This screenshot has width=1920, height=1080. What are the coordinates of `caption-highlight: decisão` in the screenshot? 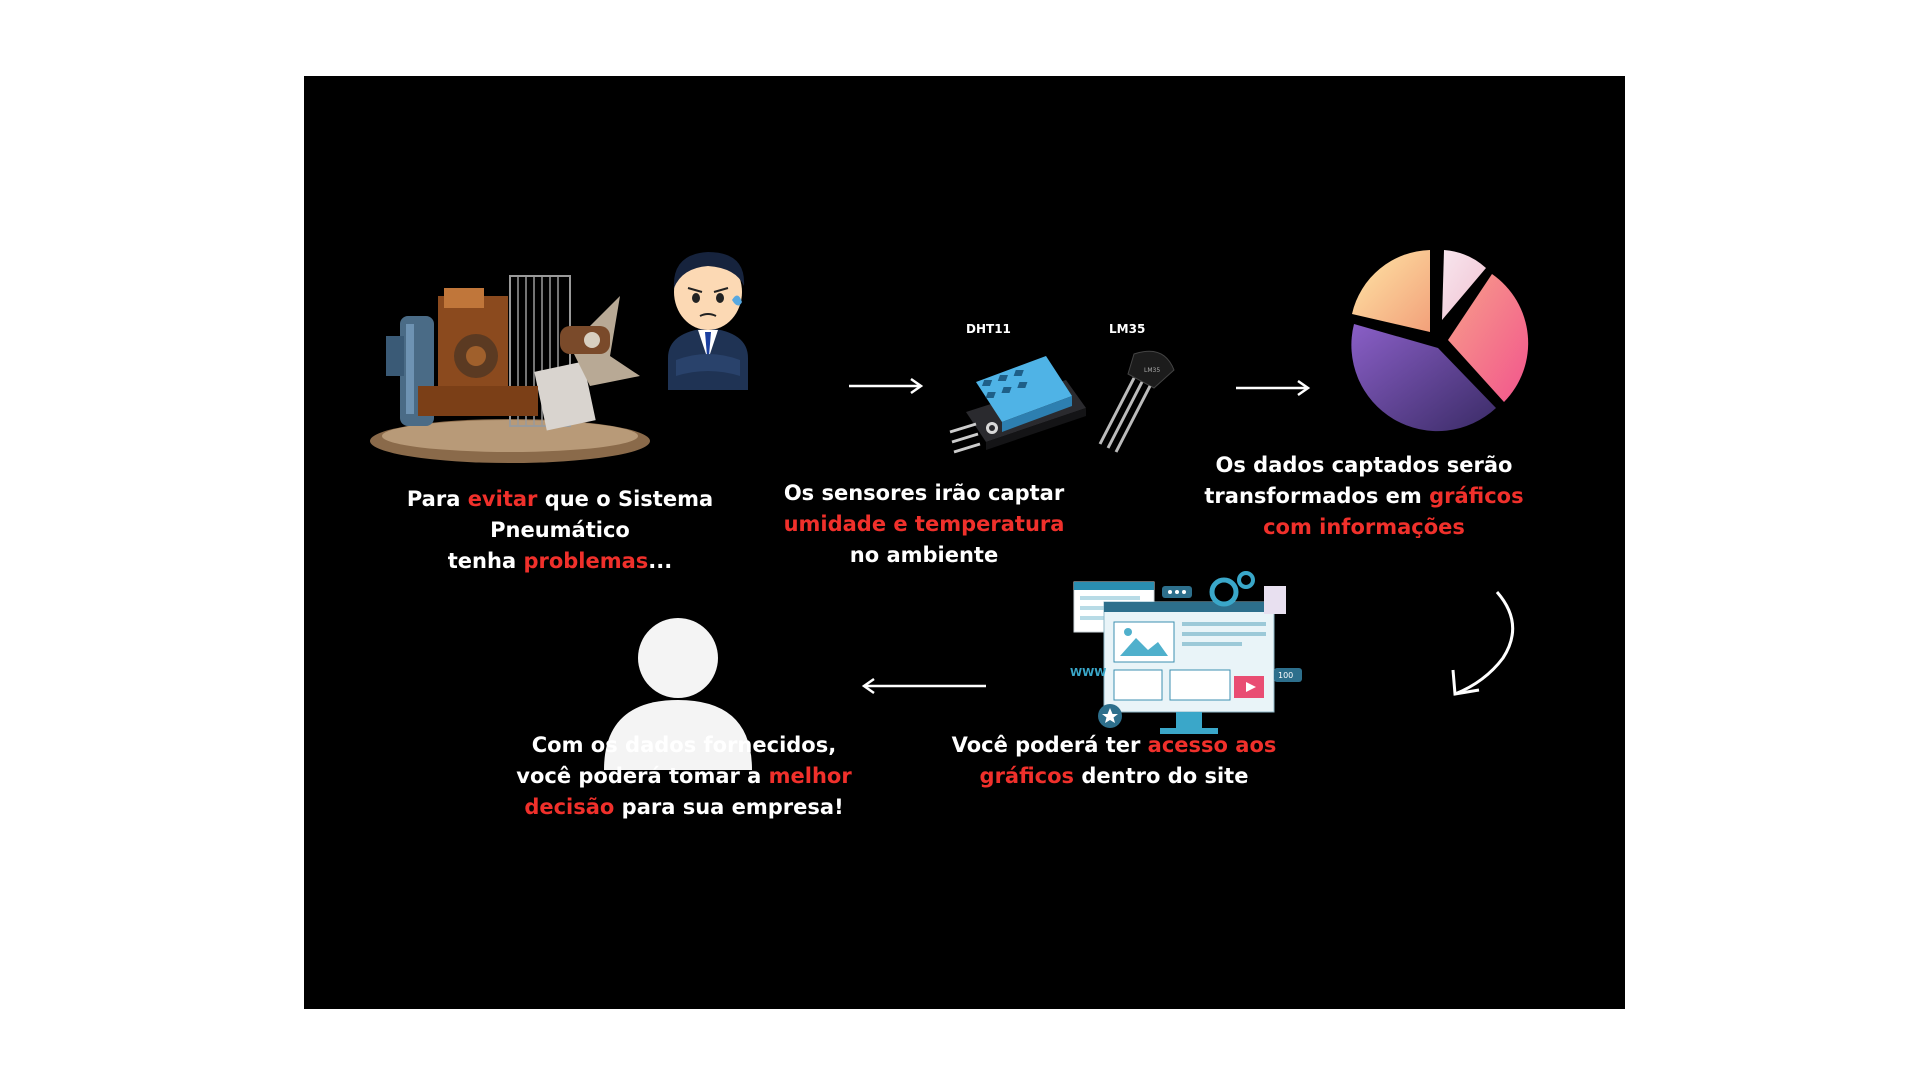 It's located at (569, 807).